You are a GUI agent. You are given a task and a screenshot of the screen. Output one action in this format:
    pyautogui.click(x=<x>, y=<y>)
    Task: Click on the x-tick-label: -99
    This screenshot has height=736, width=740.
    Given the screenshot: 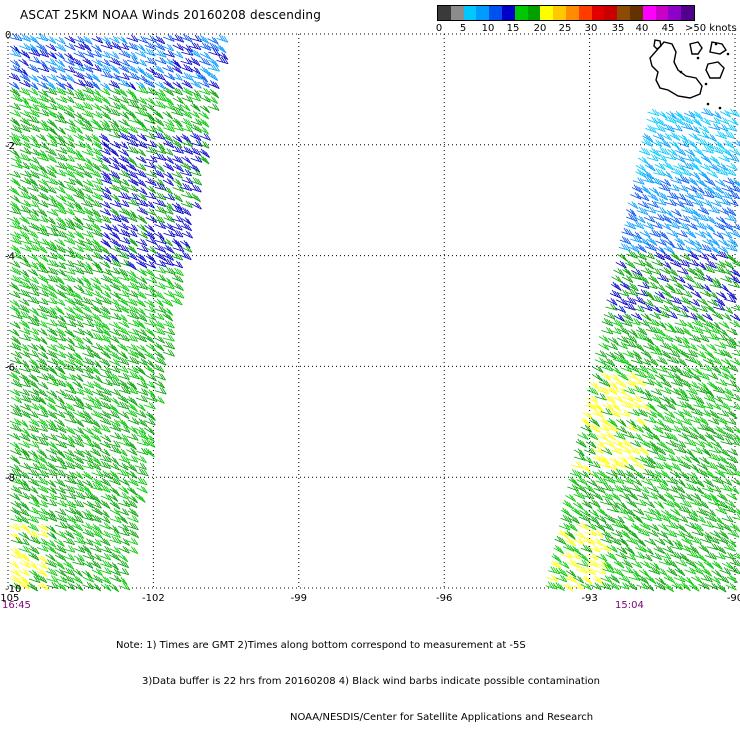 What is the action you would take?
    pyautogui.click(x=299, y=598)
    